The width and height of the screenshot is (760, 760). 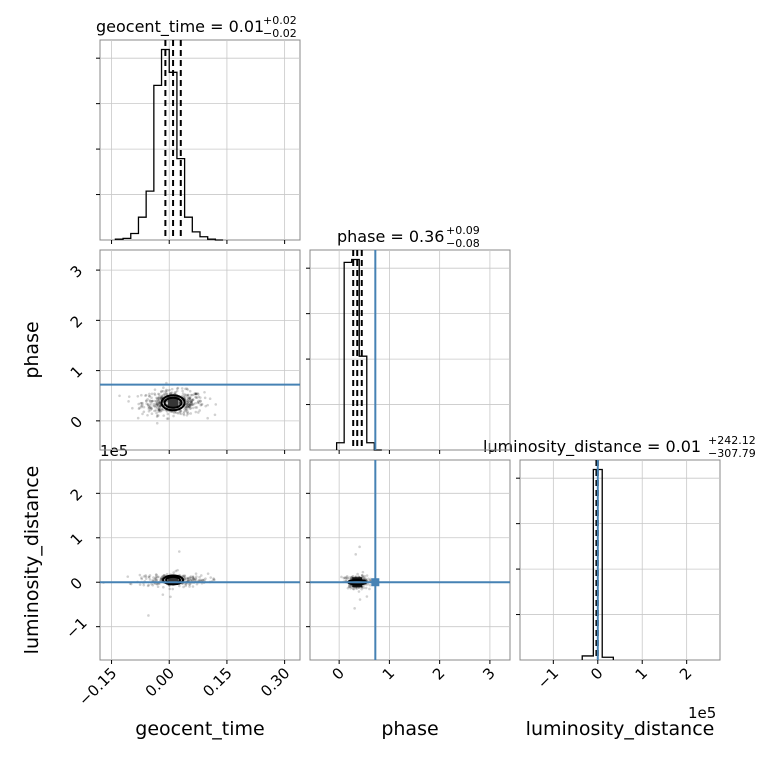 I want to click on ytick-label-luminosity_distance-0: −1, so click(x=76, y=628).